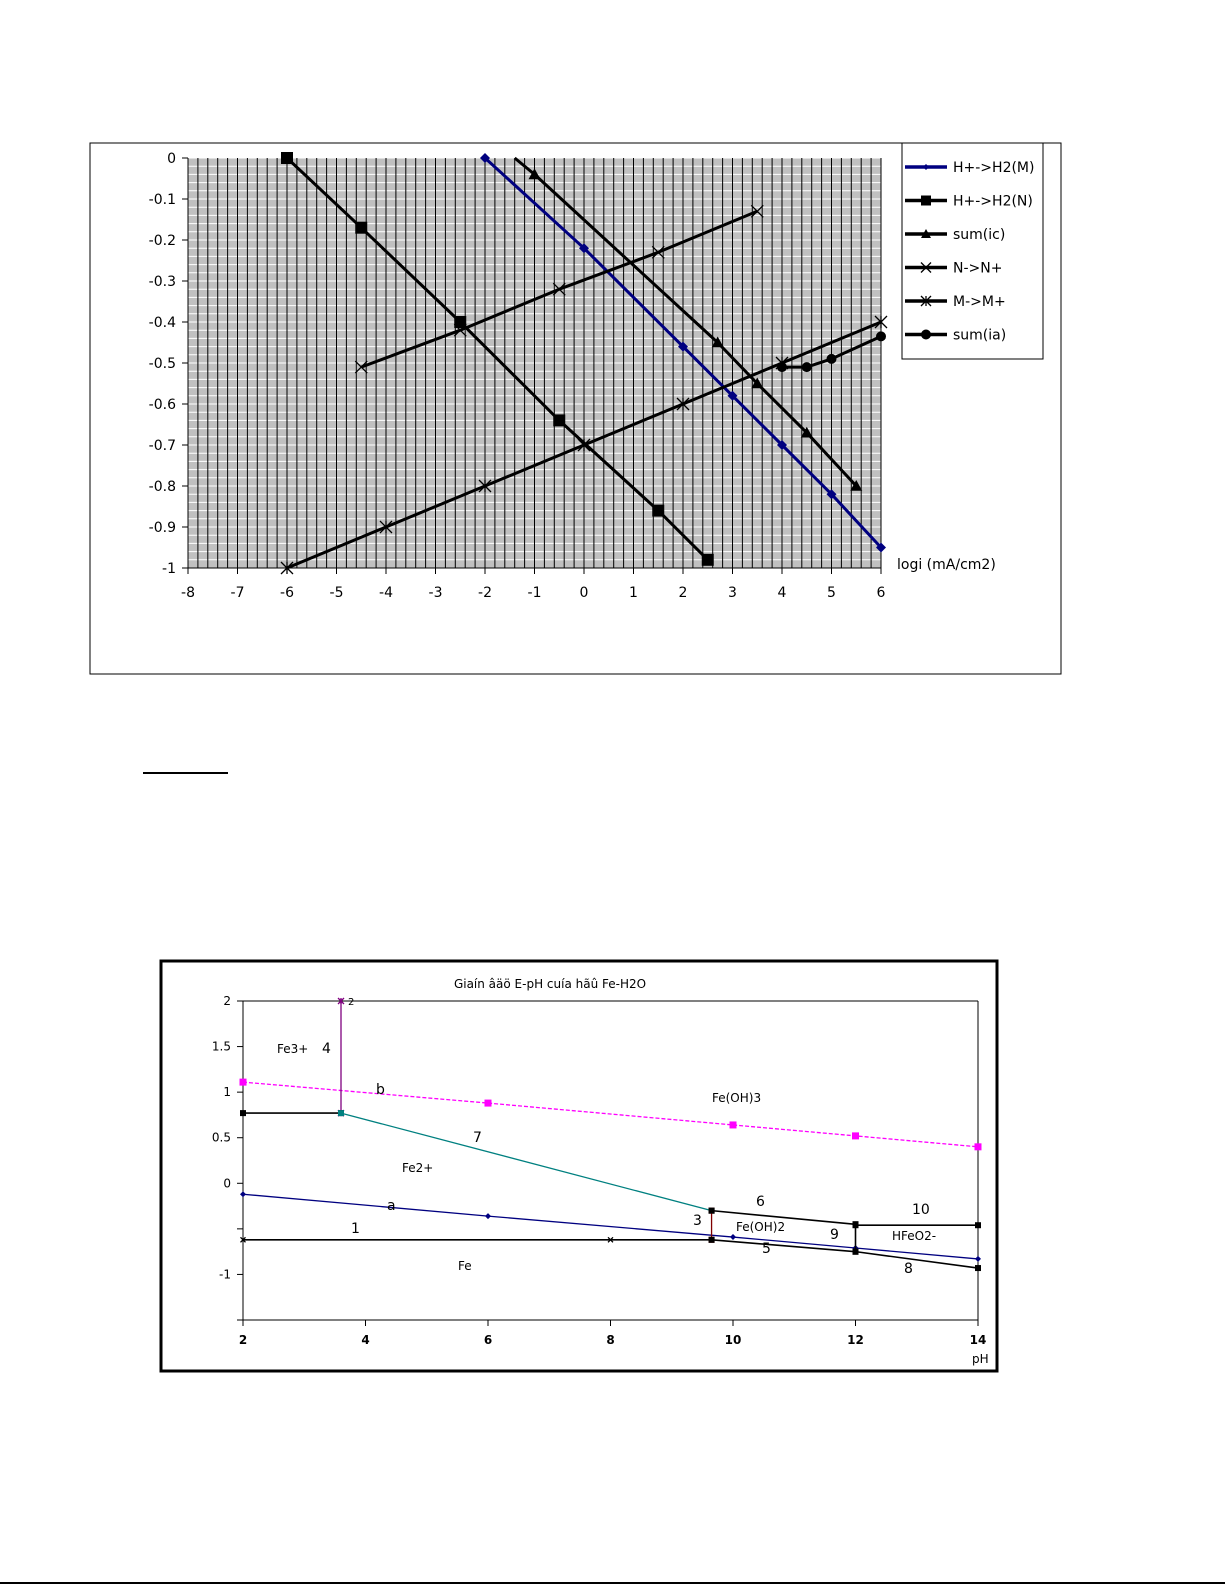  Describe the element at coordinates (162, 323) in the screenshot. I see `y-tick-label: -0.4` at that location.